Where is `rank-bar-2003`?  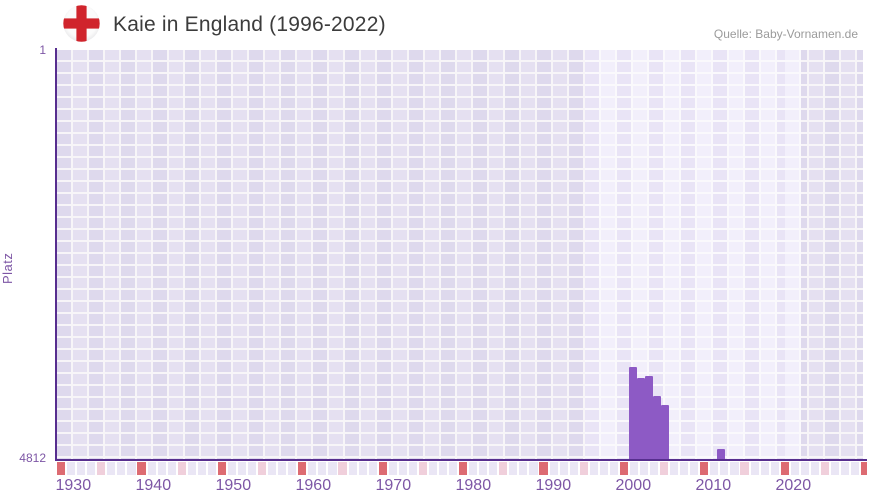 rank-bar-2003 is located at coordinates (657, 427).